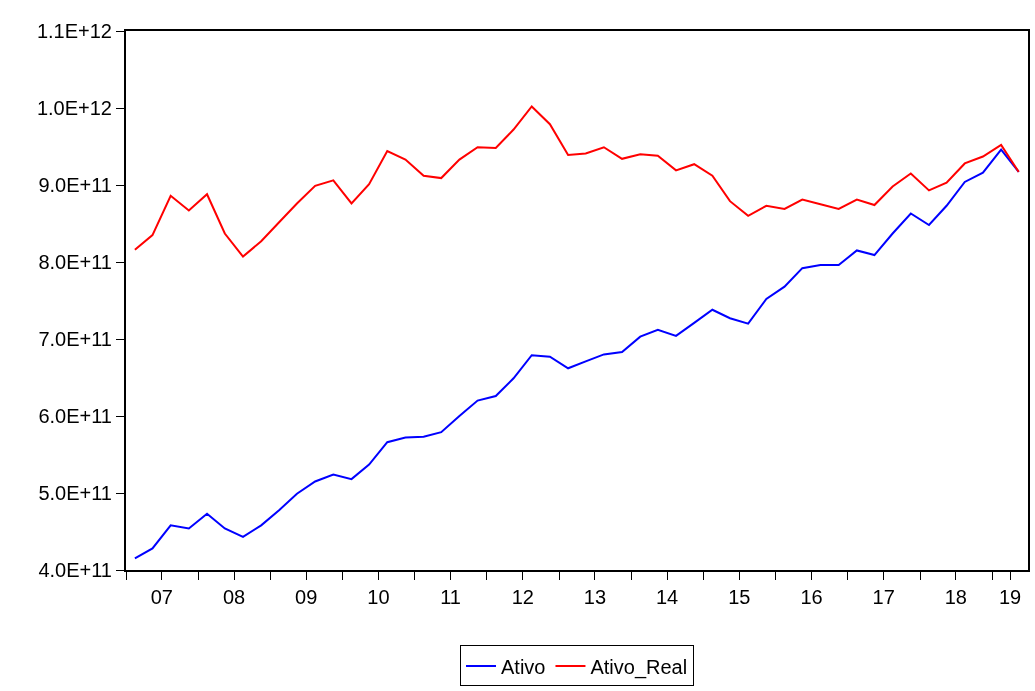  Describe the element at coordinates (811, 597) in the screenshot. I see `x-tick-label: 16` at that location.